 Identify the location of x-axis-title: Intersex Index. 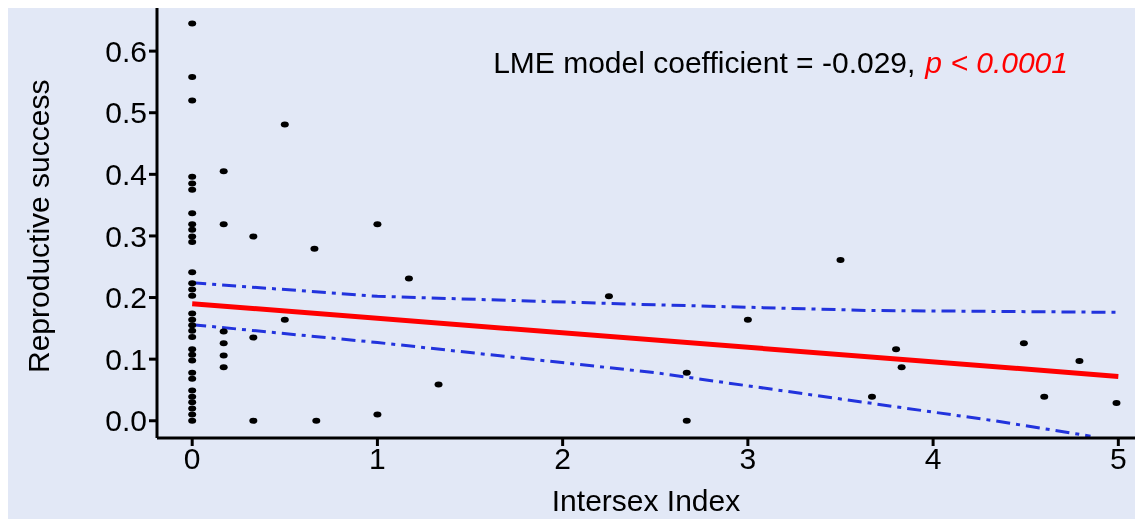
(646, 500).